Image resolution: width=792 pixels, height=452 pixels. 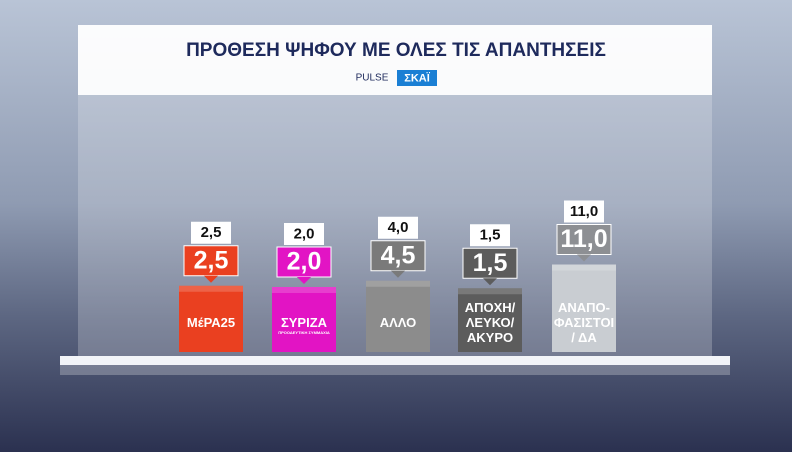 I want to click on previous-label: 4,0, so click(x=398, y=227).